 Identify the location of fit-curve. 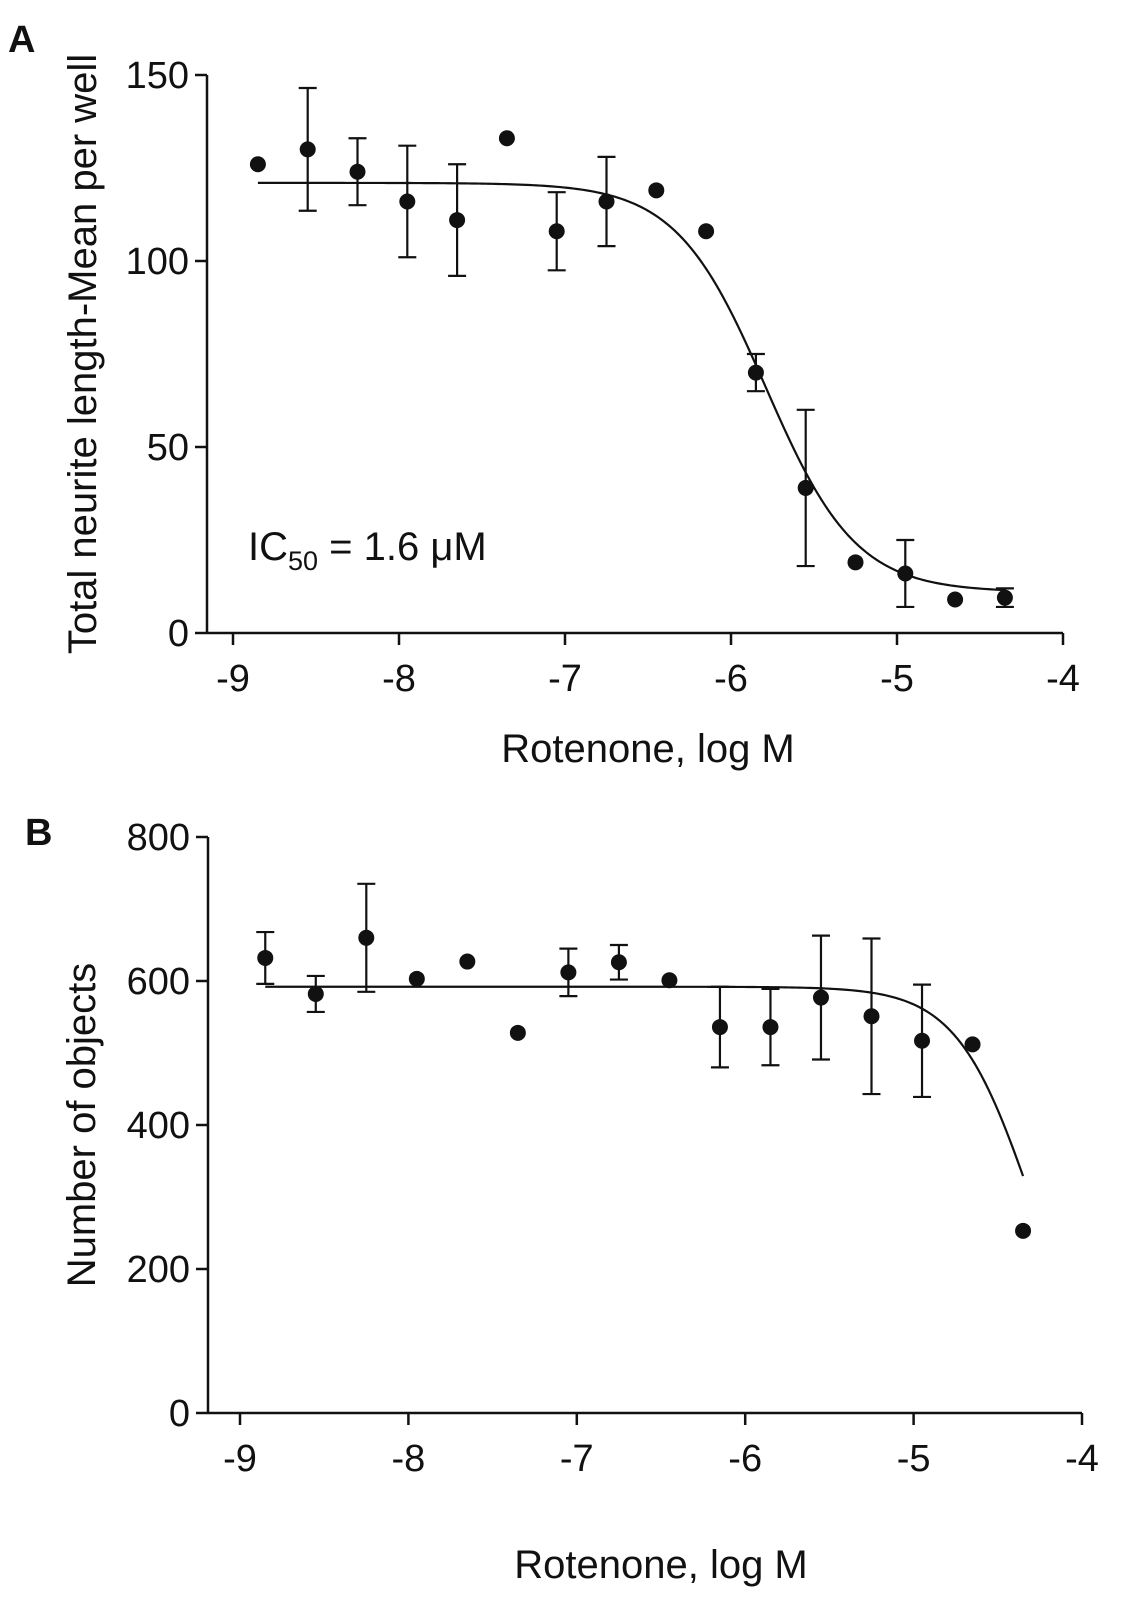
(645, 1081).